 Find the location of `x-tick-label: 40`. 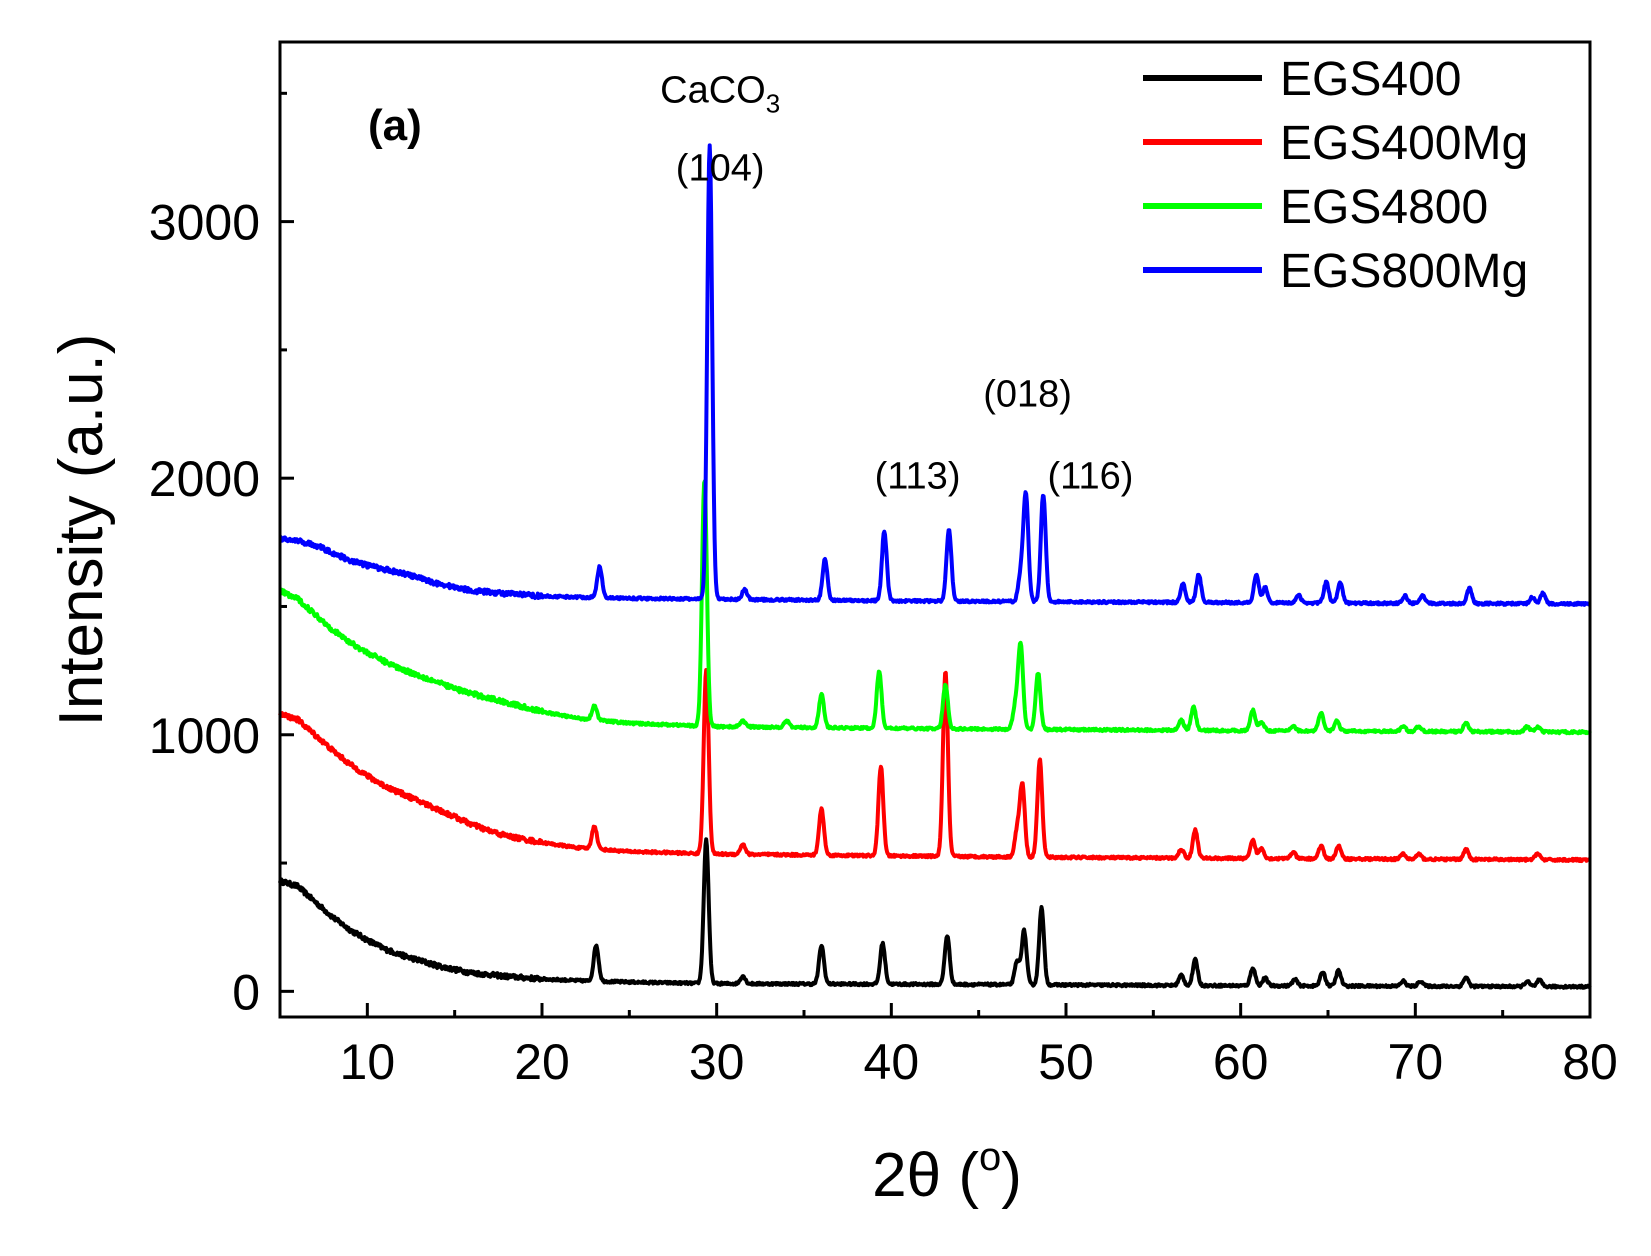

x-tick-label: 40 is located at coordinates (892, 1062).